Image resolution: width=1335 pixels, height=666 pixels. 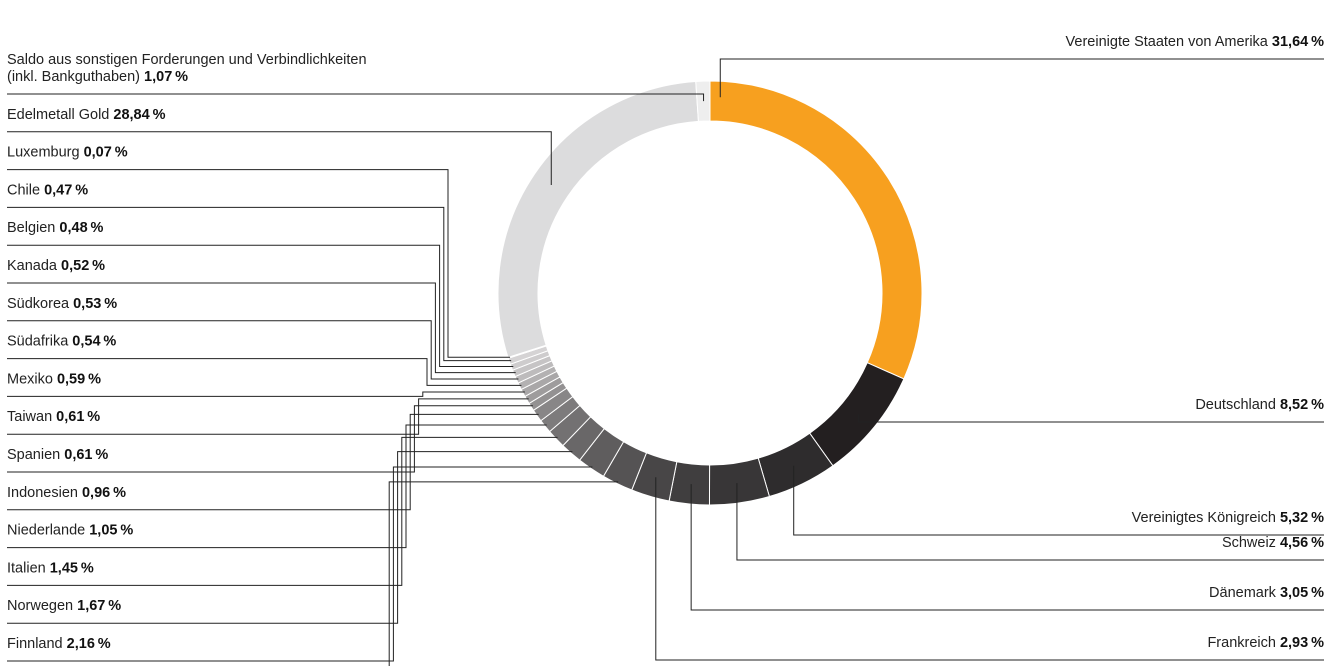 What do you see at coordinates (1259, 405) in the screenshot?
I see `label-deutschland: Deutschland 8,52 %` at bounding box center [1259, 405].